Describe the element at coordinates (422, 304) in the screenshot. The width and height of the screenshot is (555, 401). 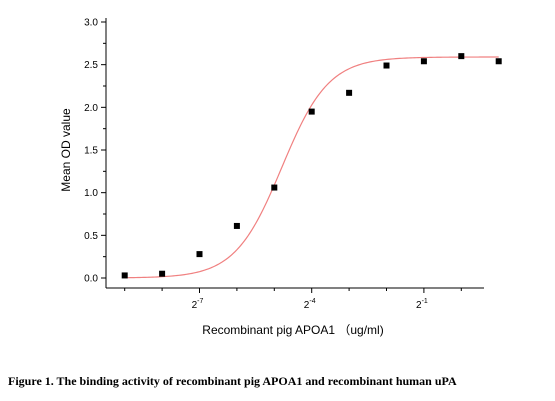
I see `x-tick-label: 2-1` at that location.